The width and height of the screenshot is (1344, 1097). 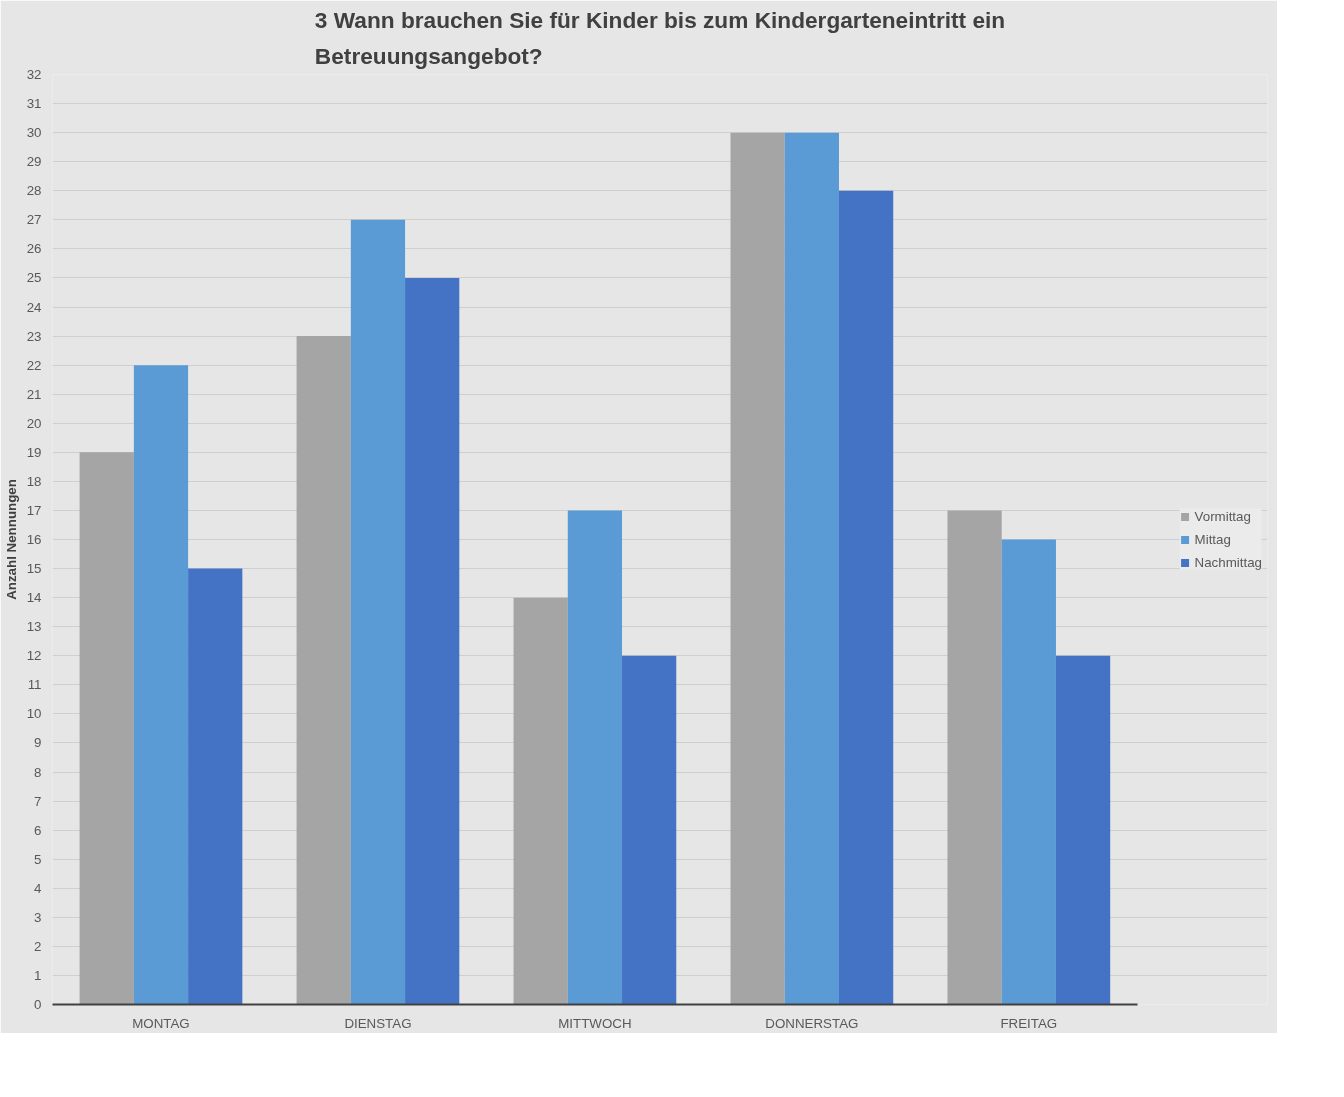 I want to click on y-tick-label: 18, so click(x=34, y=481).